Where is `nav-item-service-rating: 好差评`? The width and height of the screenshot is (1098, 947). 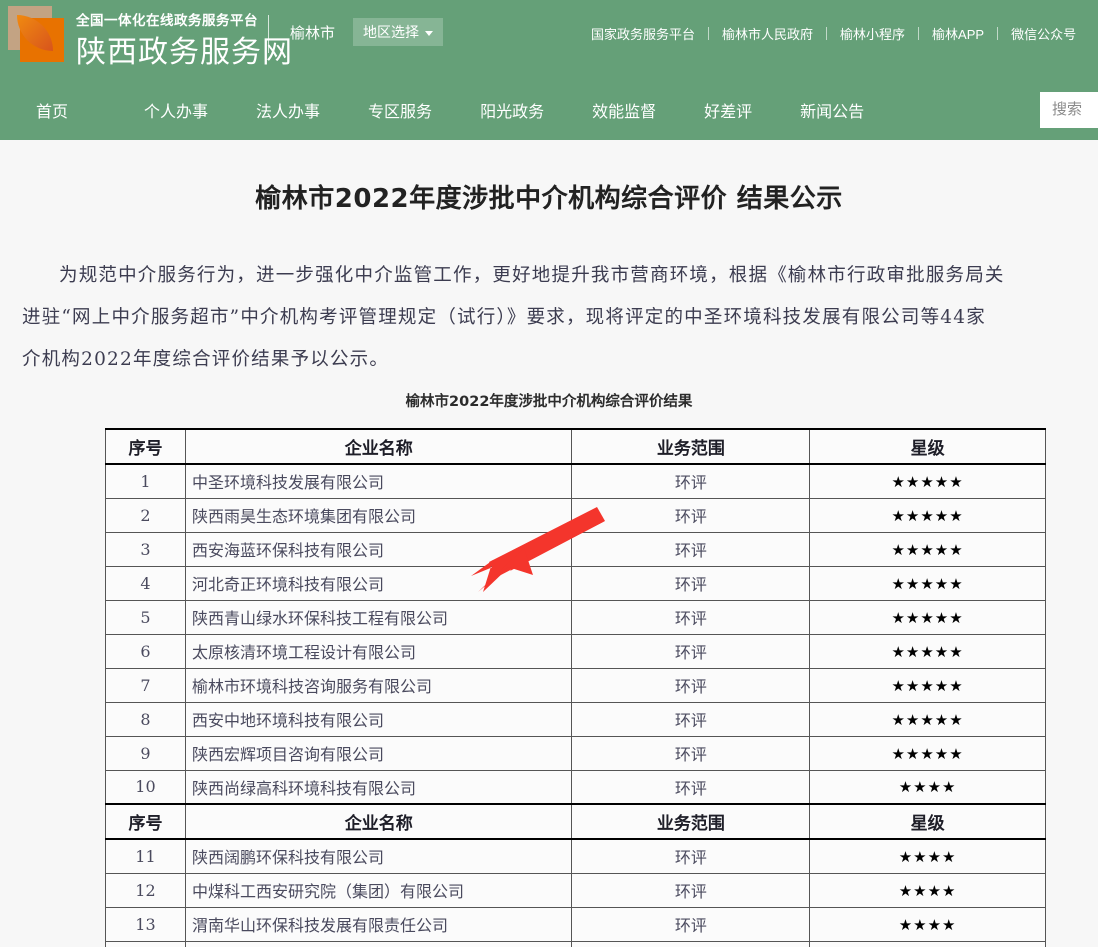
nav-item-service-rating: 好差评 is located at coordinates (728, 112).